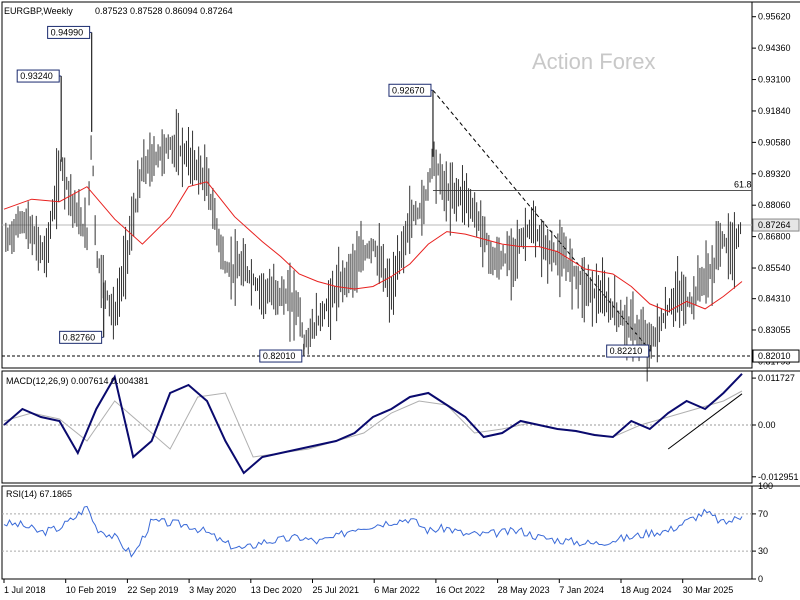 This screenshot has height=600, width=800. Describe the element at coordinates (767, 425) in the screenshot. I see `macd-ytick-label: 0.00` at that location.